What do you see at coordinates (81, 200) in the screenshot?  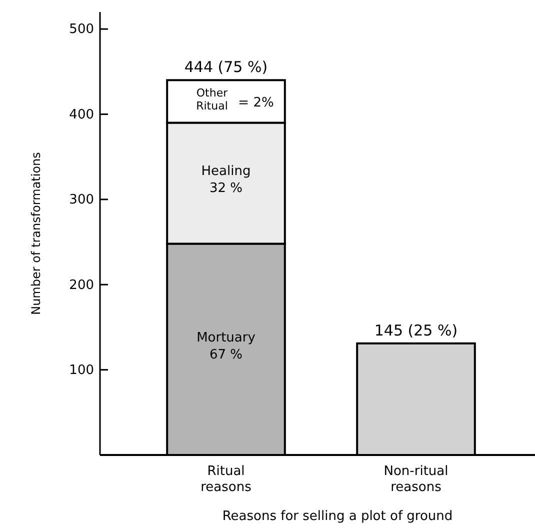 I see `y-tick-label: 300` at bounding box center [81, 200].